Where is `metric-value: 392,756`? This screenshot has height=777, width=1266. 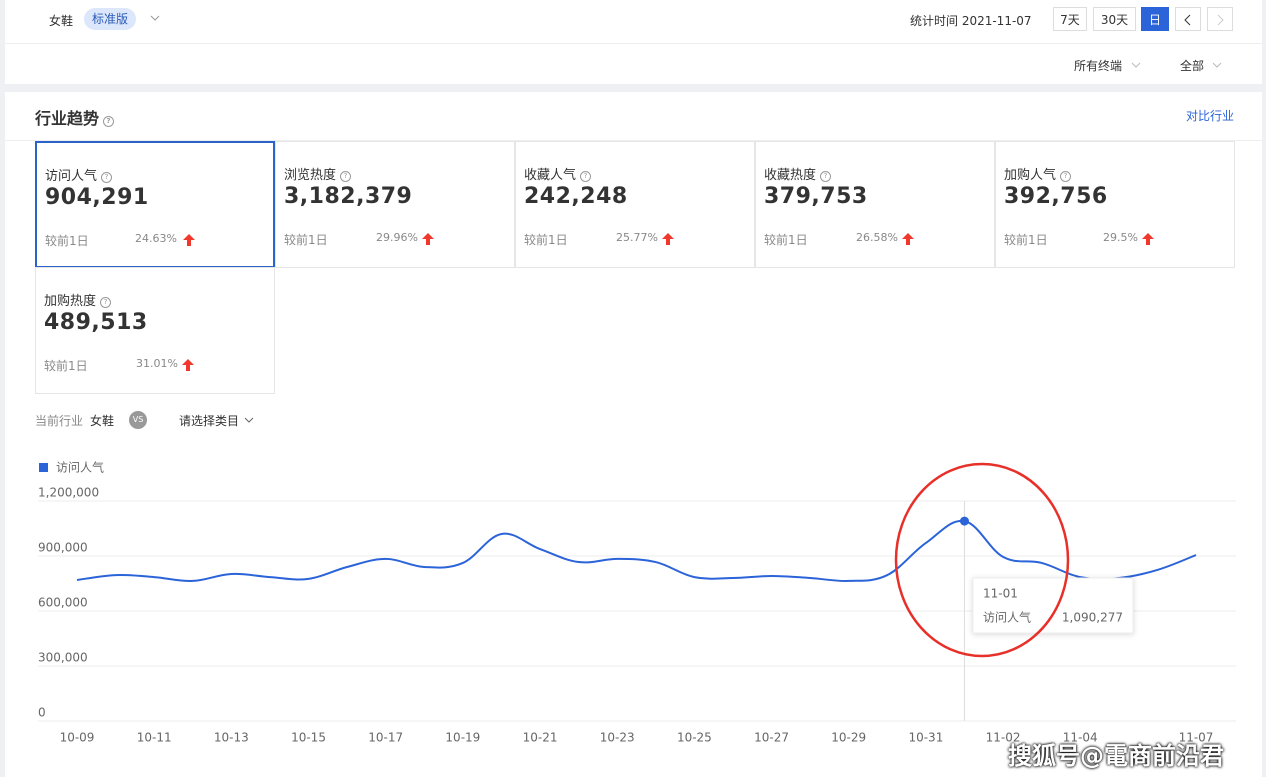 metric-value: 392,756 is located at coordinates (1056, 196).